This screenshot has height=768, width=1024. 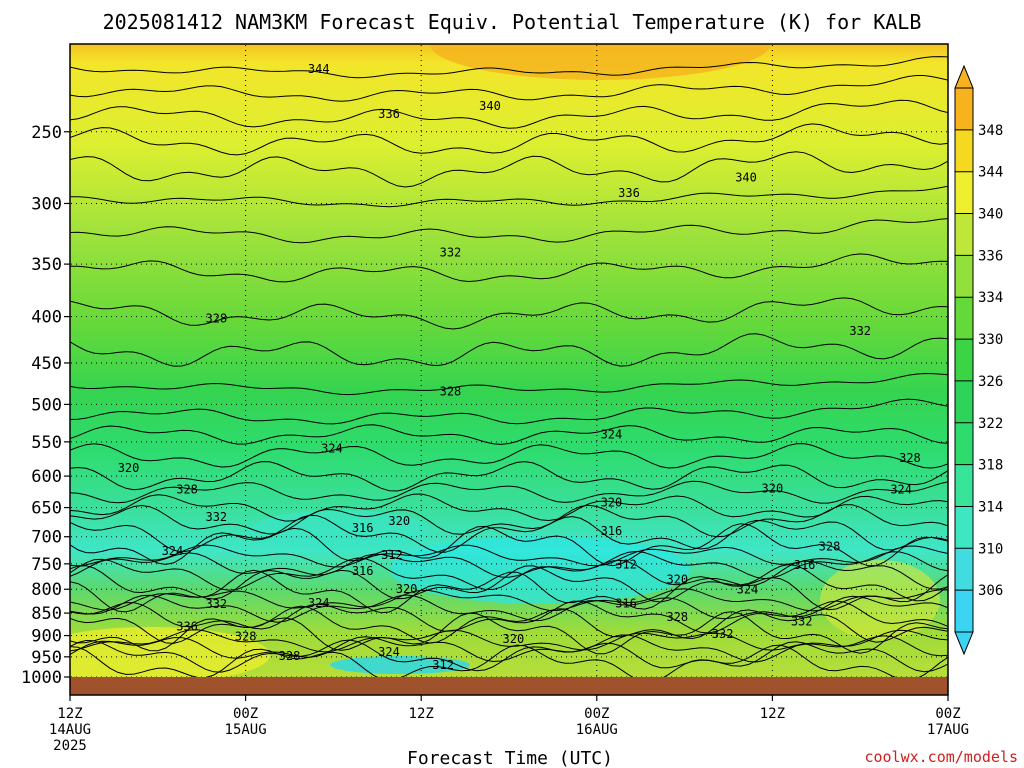 What do you see at coordinates (514, 639) in the screenshot?
I see `contour-label-38: 320` at bounding box center [514, 639].